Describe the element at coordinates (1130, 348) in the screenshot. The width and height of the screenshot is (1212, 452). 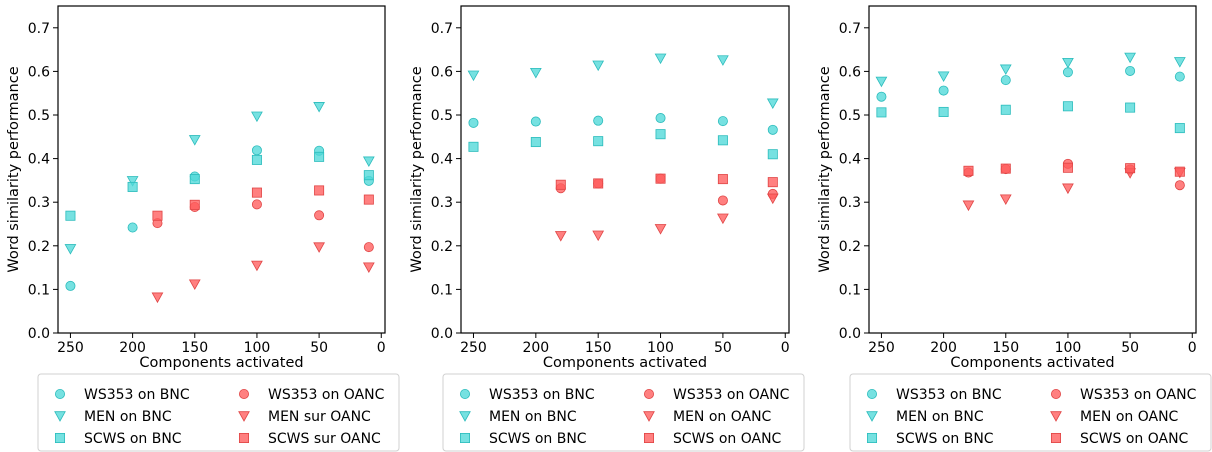
I see `x-tick-label: 50` at that location.